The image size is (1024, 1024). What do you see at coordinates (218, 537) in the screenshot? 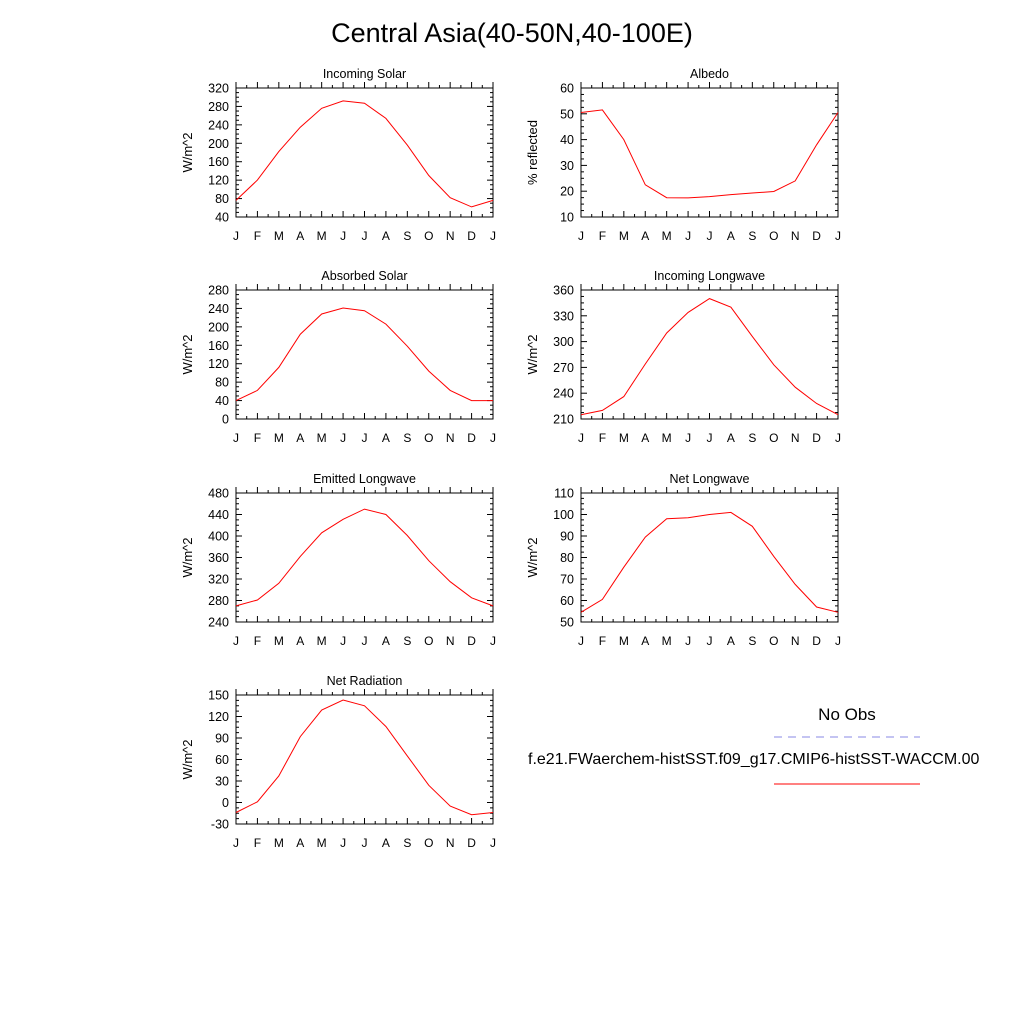
I see `y-tick-label: 400` at bounding box center [218, 537].